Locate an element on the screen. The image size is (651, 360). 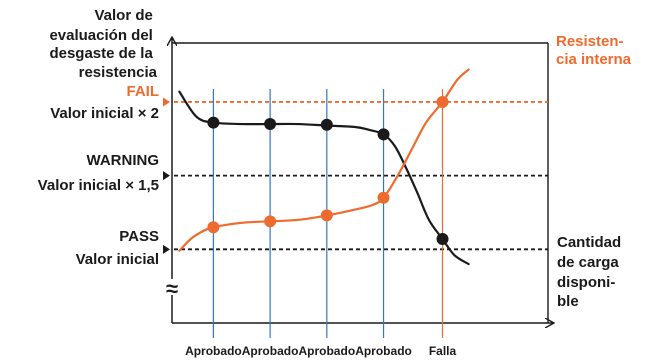
pass-arrow-icon is located at coordinates (166, 249).